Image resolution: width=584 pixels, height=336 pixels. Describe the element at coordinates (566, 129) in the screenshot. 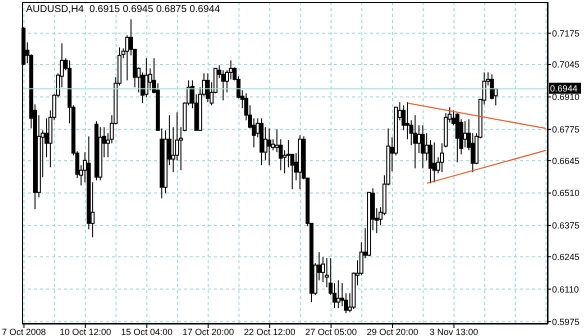

I see `y-tick-label: 0.6775` at that location.